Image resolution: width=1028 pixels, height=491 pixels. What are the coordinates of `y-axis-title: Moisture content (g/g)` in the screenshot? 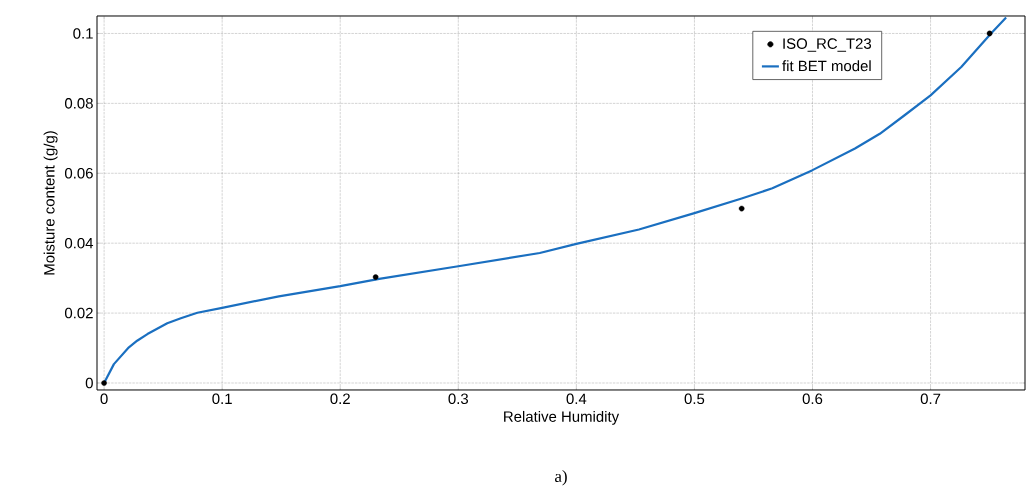 It's located at (50, 203).